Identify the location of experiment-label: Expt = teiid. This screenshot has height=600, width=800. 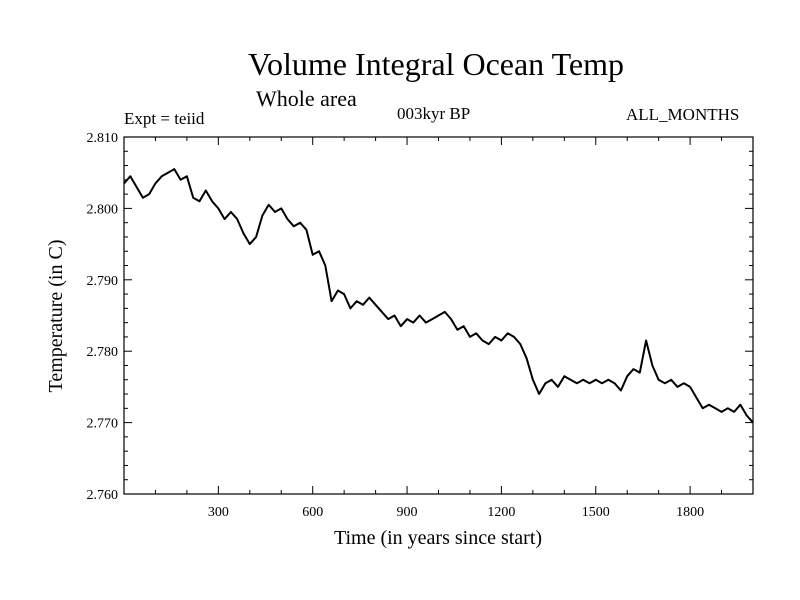
(164, 118).